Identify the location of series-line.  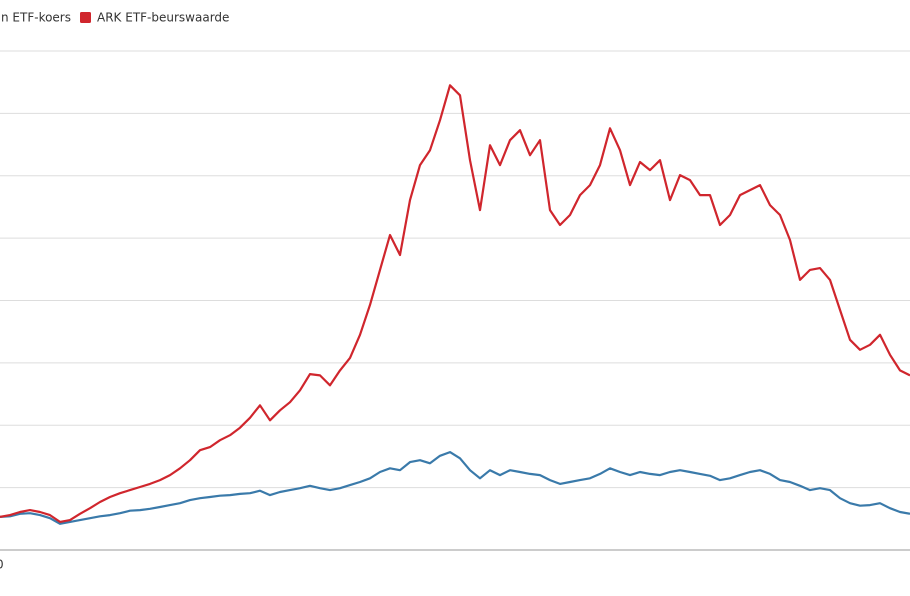
(455, 488).